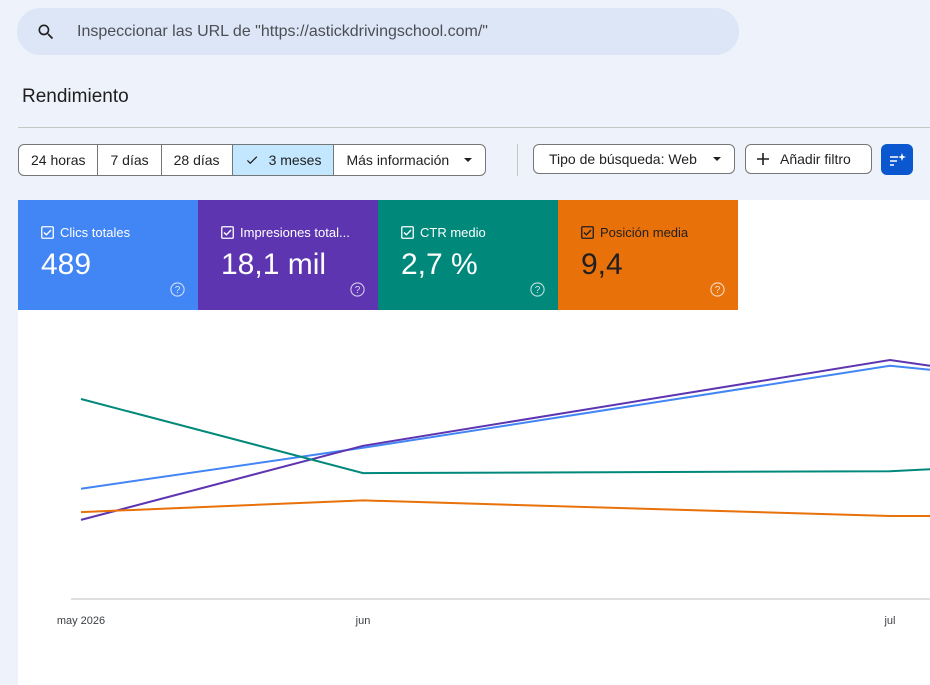  I want to click on metric-card-ctr: CTR medio 2,7 % ?, so click(468, 255).